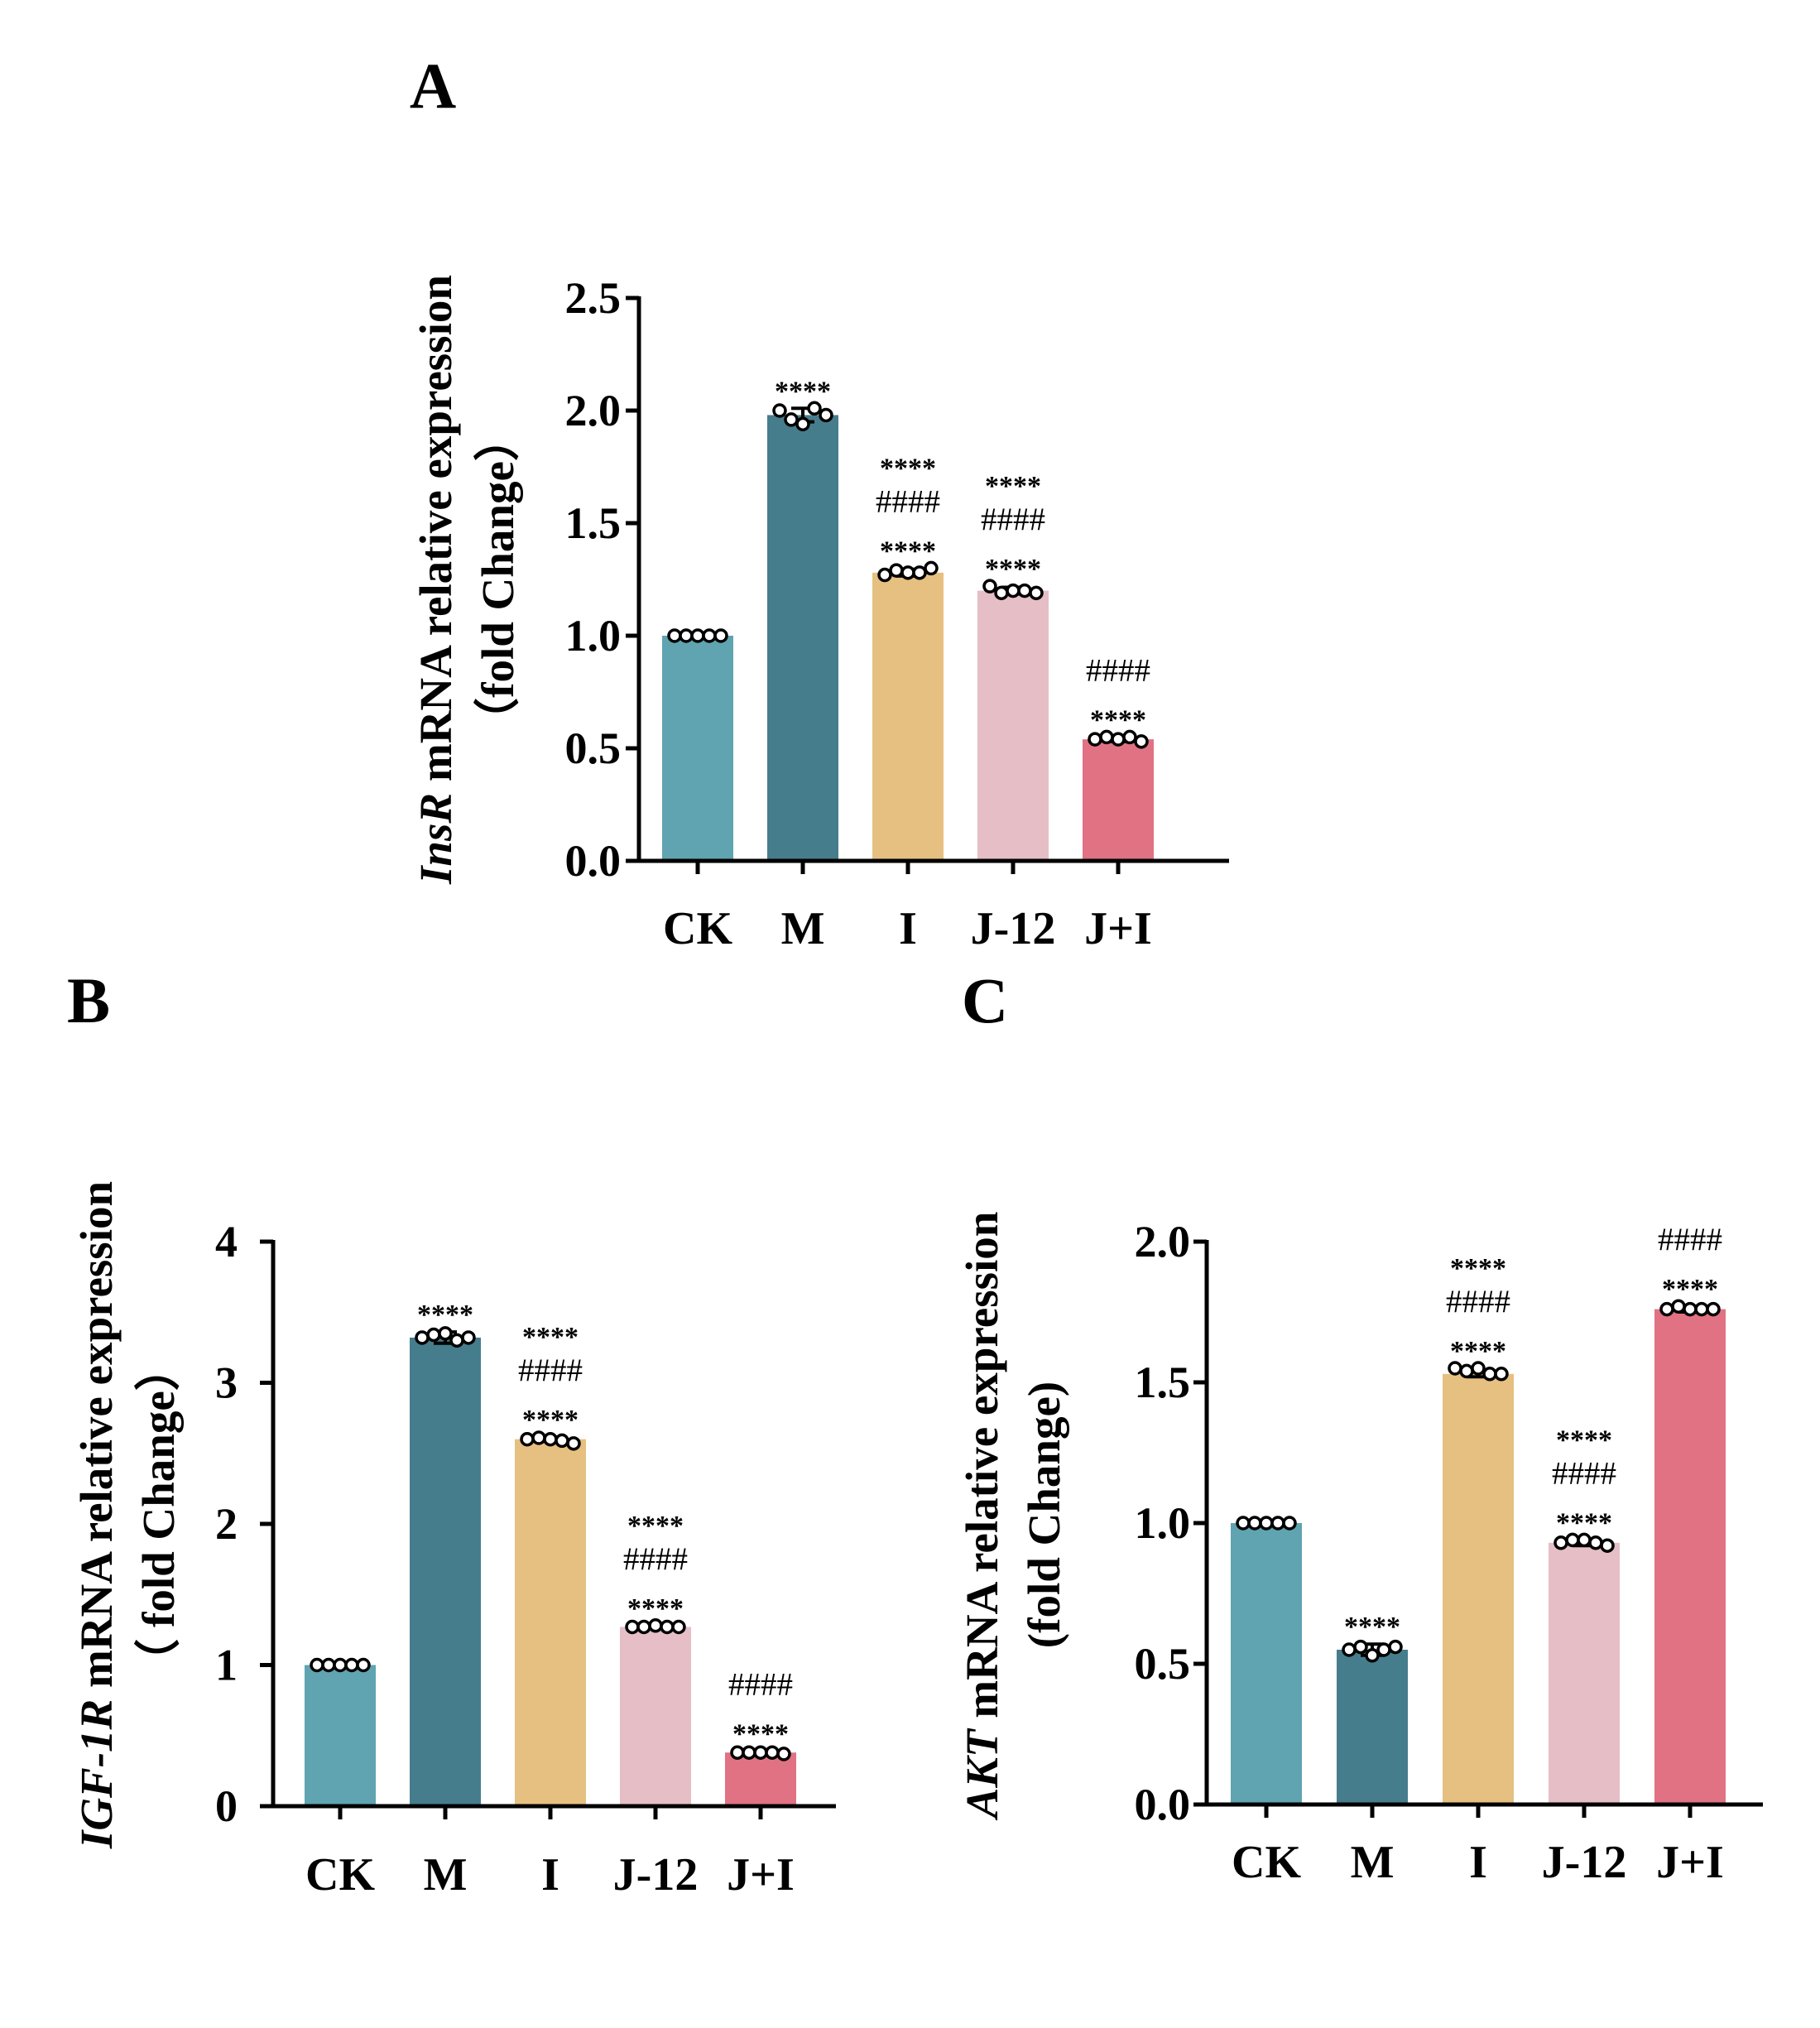 This screenshot has height=2028, width=1820. What do you see at coordinates (96, 1774) in the screenshot?
I see `y-axis-title-gene: IGF-1R` at bounding box center [96, 1774].